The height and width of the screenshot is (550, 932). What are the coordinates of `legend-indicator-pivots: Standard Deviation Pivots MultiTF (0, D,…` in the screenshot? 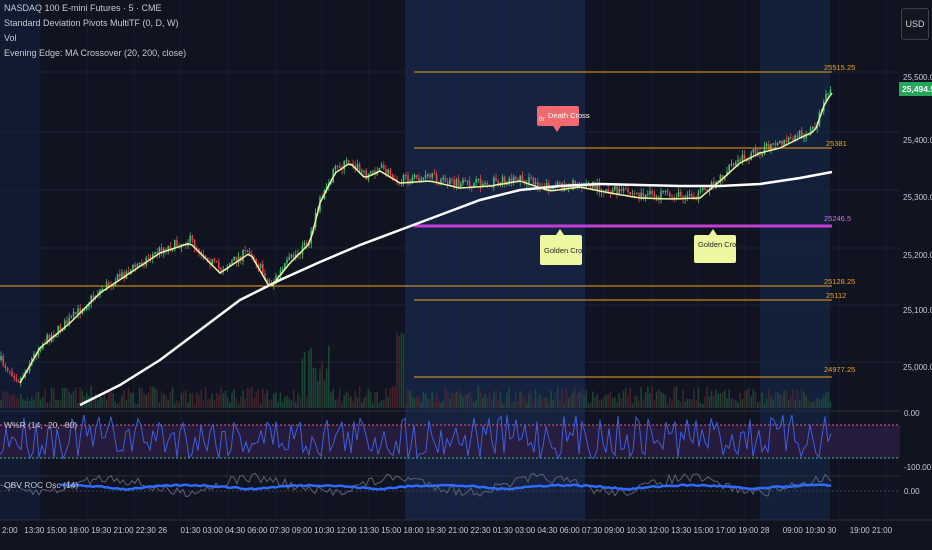 It's located at (91, 23).